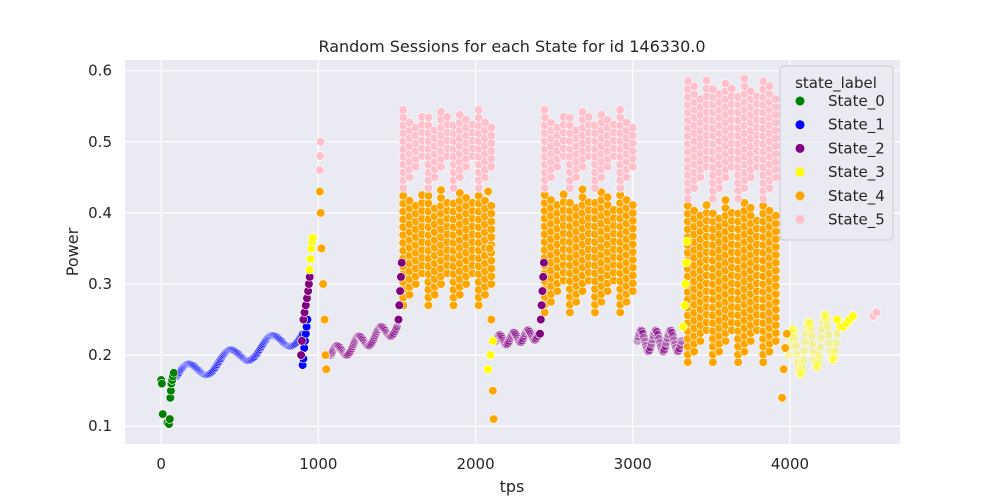  Describe the element at coordinates (800, 101) in the screenshot. I see `legend-marker` at that location.